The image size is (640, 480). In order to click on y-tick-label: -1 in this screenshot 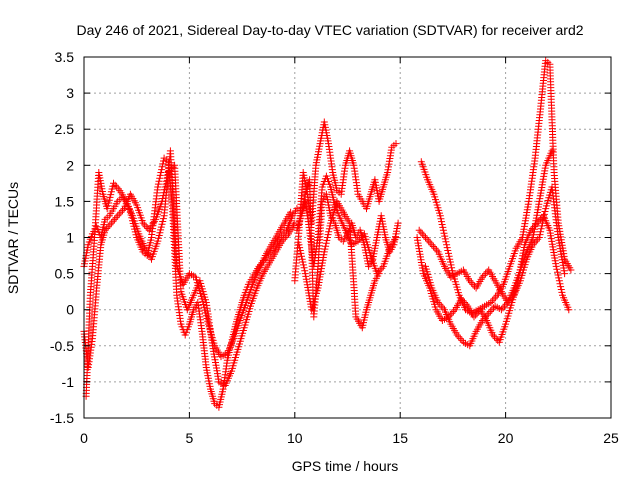, I will do `click(68, 382)`.